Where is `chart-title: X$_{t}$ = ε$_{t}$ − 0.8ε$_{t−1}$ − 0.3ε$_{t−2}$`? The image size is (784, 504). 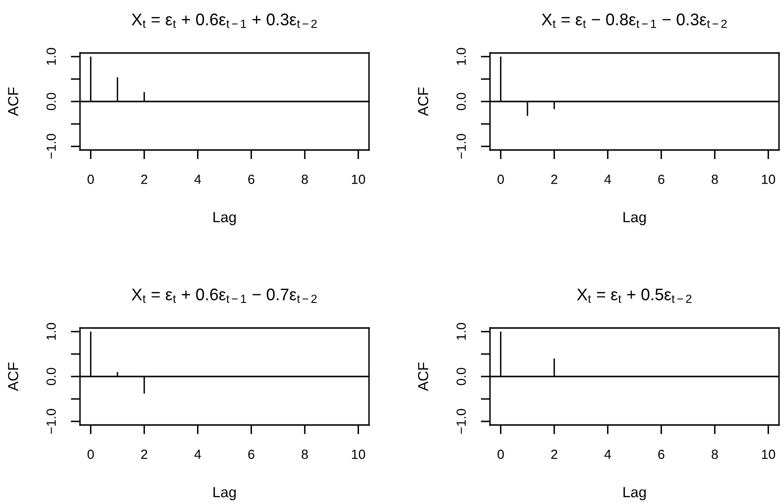
chart-title: X$_{t}$ = ε$_{t}$ − 0.8ε$_{t−1}$ − 0.3ε$_{t−2}$ is located at coordinates (634, 21).